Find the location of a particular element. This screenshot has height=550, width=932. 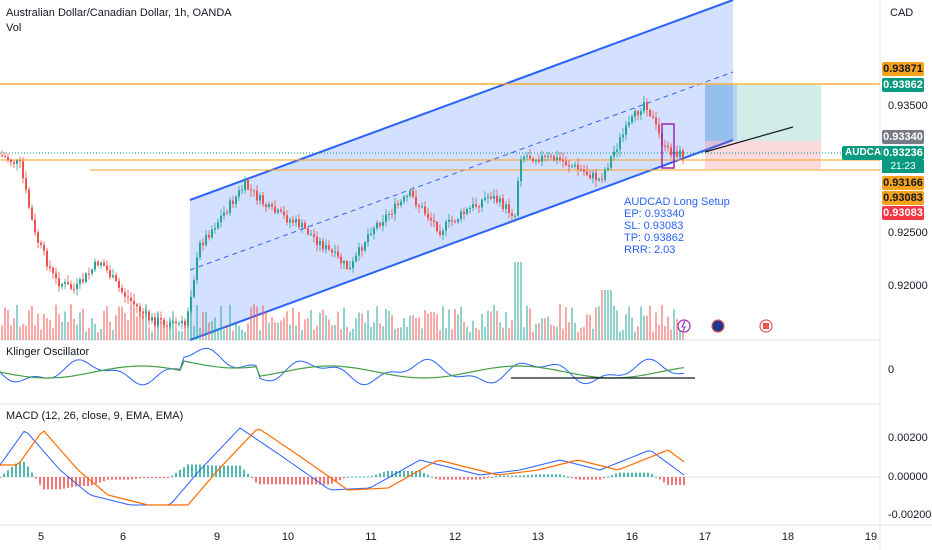

entry-highlight is located at coordinates (721, 113).